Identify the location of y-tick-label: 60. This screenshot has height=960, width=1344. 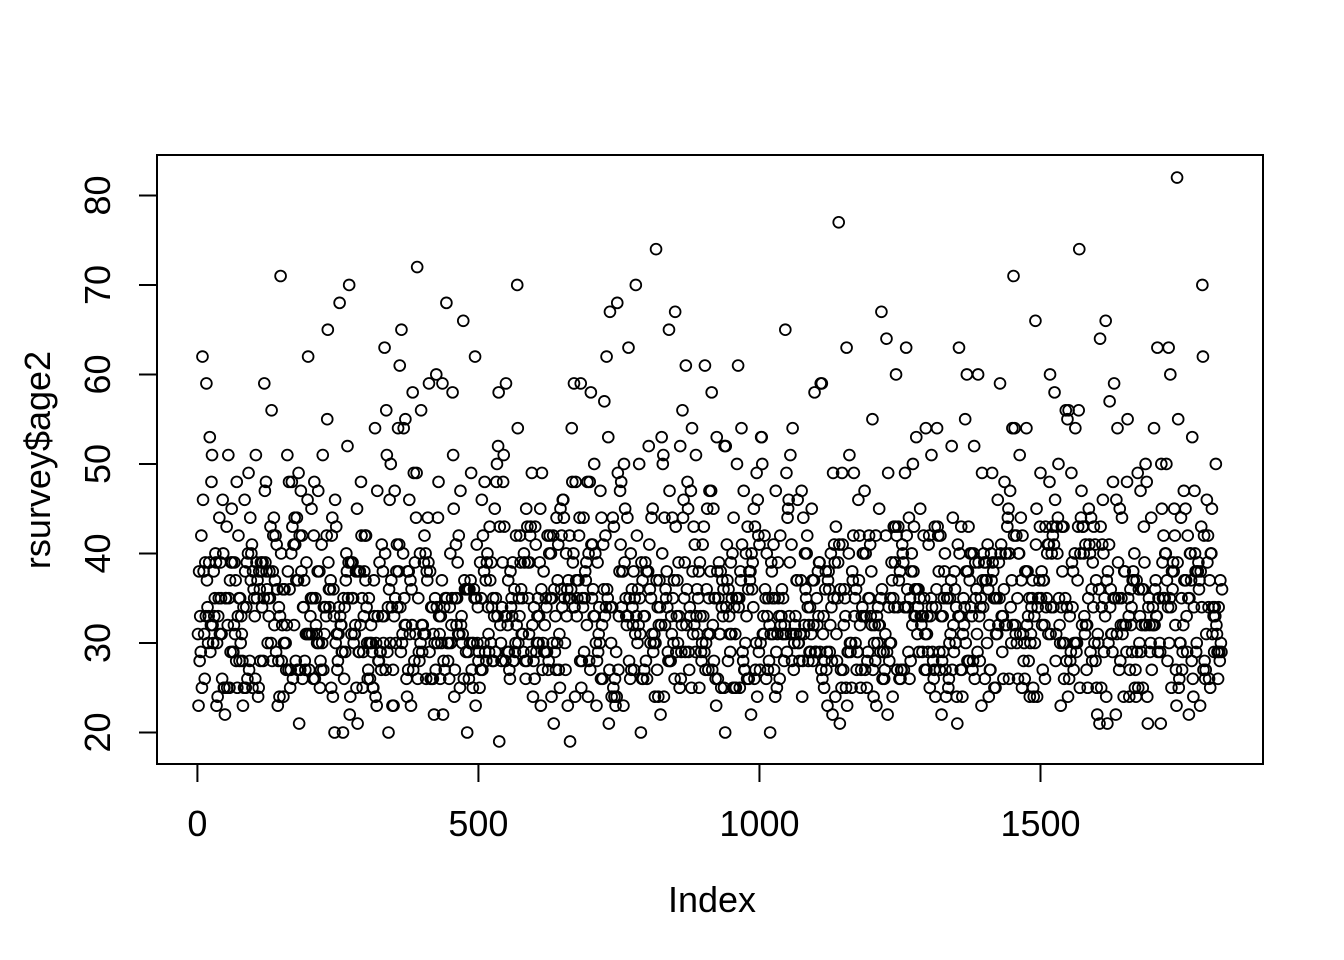
(97, 374).